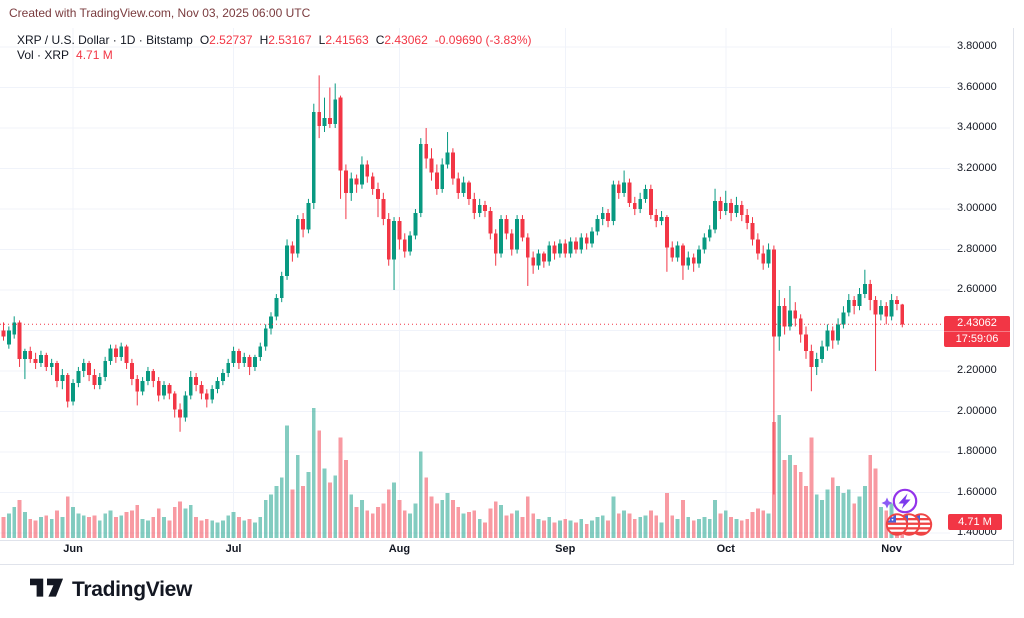  Describe the element at coordinates (977, 167) in the screenshot. I see `price-tick-label: 3.20000` at that location.